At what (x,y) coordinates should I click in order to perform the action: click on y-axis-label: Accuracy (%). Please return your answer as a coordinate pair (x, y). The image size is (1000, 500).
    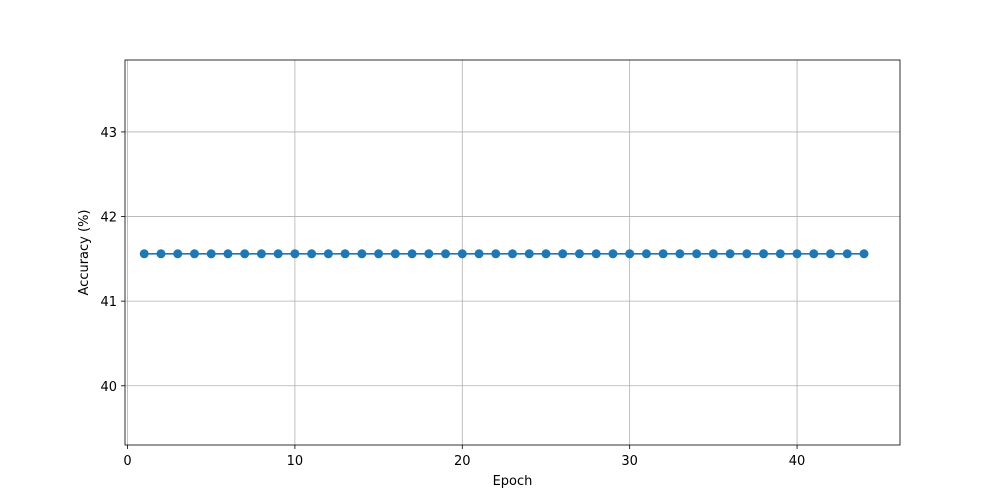
    Looking at the image, I should click on (84, 253).